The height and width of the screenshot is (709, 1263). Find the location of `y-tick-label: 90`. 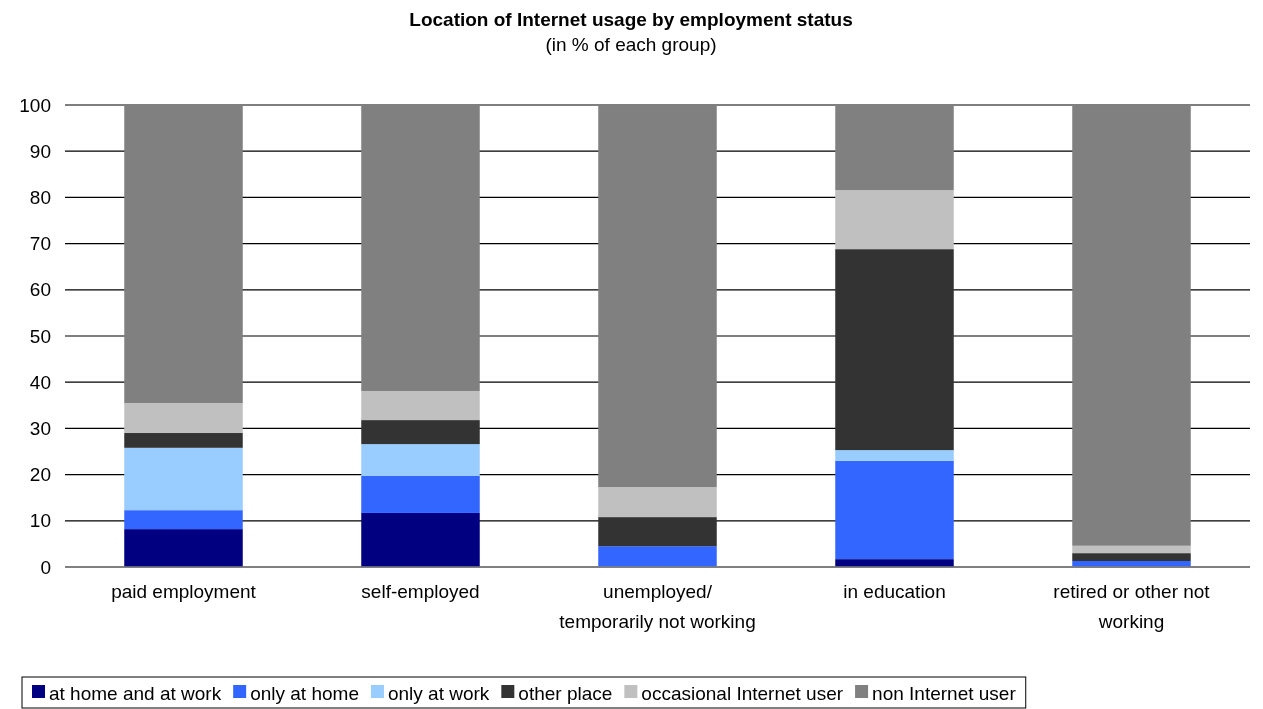

y-tick-label: 90 is located at coordinates (40, 151).